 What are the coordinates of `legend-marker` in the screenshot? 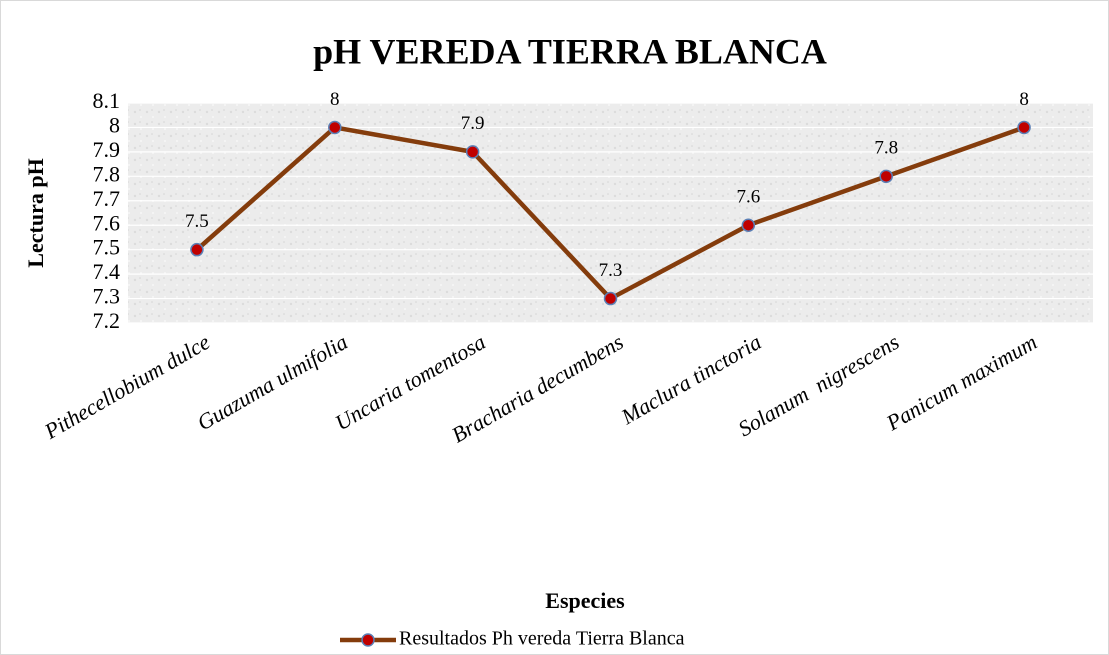 It's located at (368, 640).